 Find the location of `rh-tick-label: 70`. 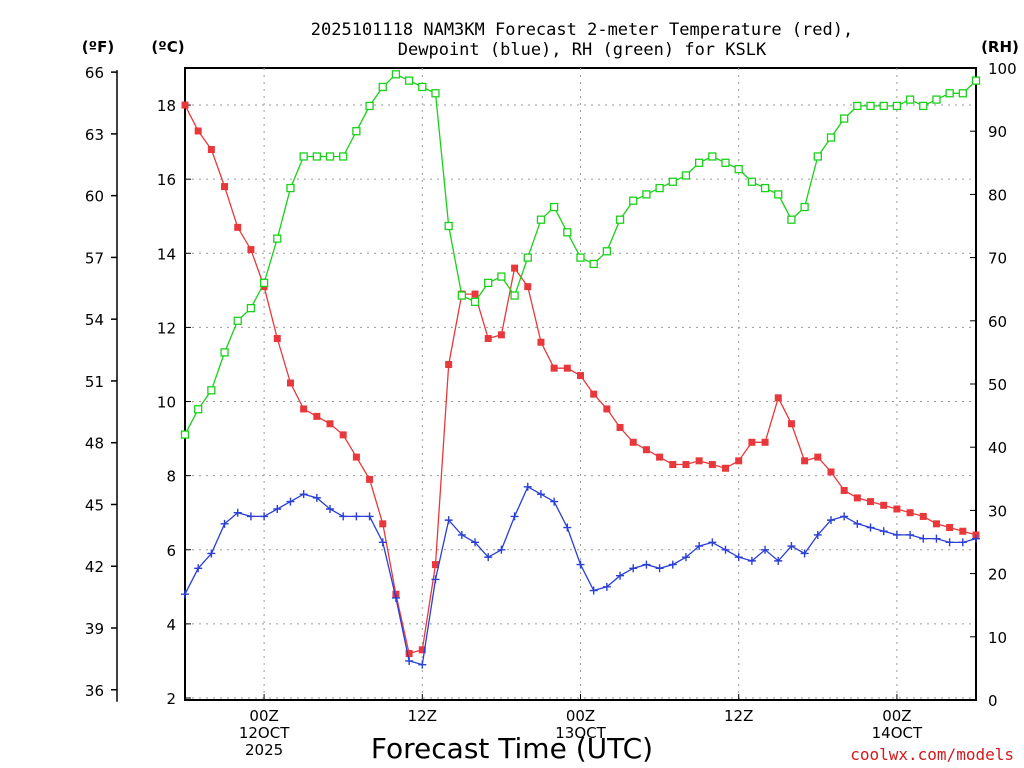

rh-tick-label: 70 is located at coordinates (997, 259).